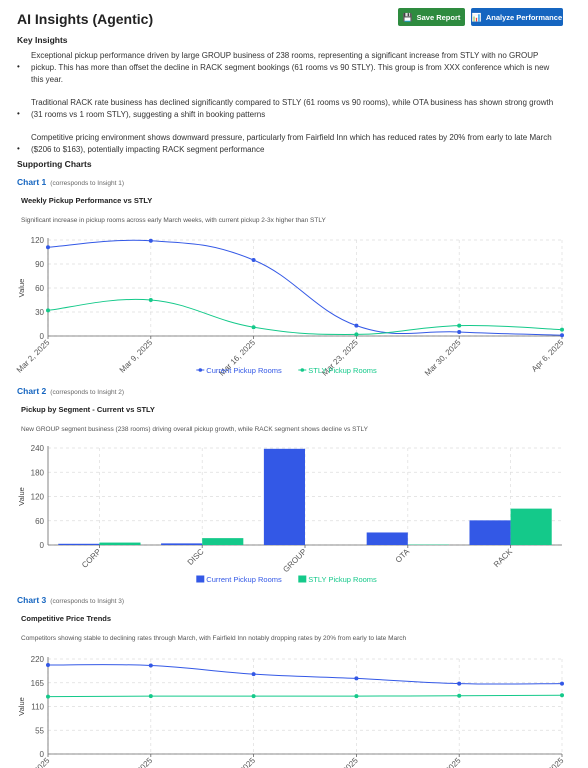  What do you see at coordinates (32, 391) in the screenshot?
I see `chart-2-id: Chart 2` at bounding box center [32, 391].